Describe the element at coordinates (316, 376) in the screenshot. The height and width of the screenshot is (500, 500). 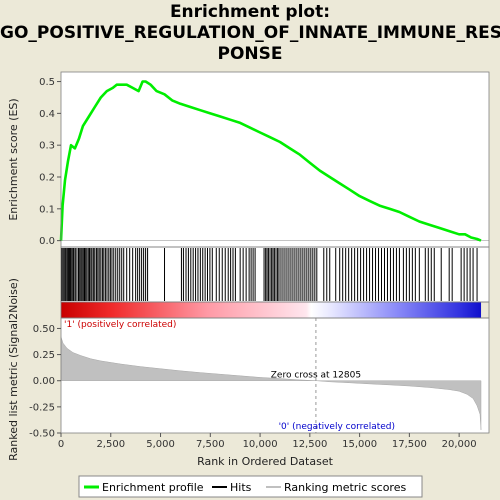
I see `zero-cross-label: Zero cross at 12805` at that location.